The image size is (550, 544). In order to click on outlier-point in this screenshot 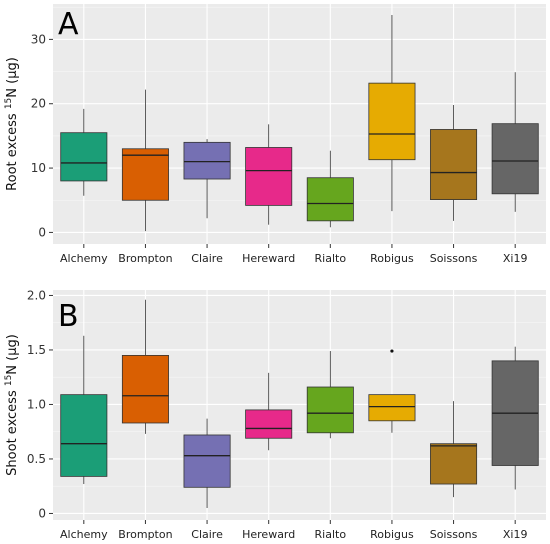, I will do `click(392, 351)`.